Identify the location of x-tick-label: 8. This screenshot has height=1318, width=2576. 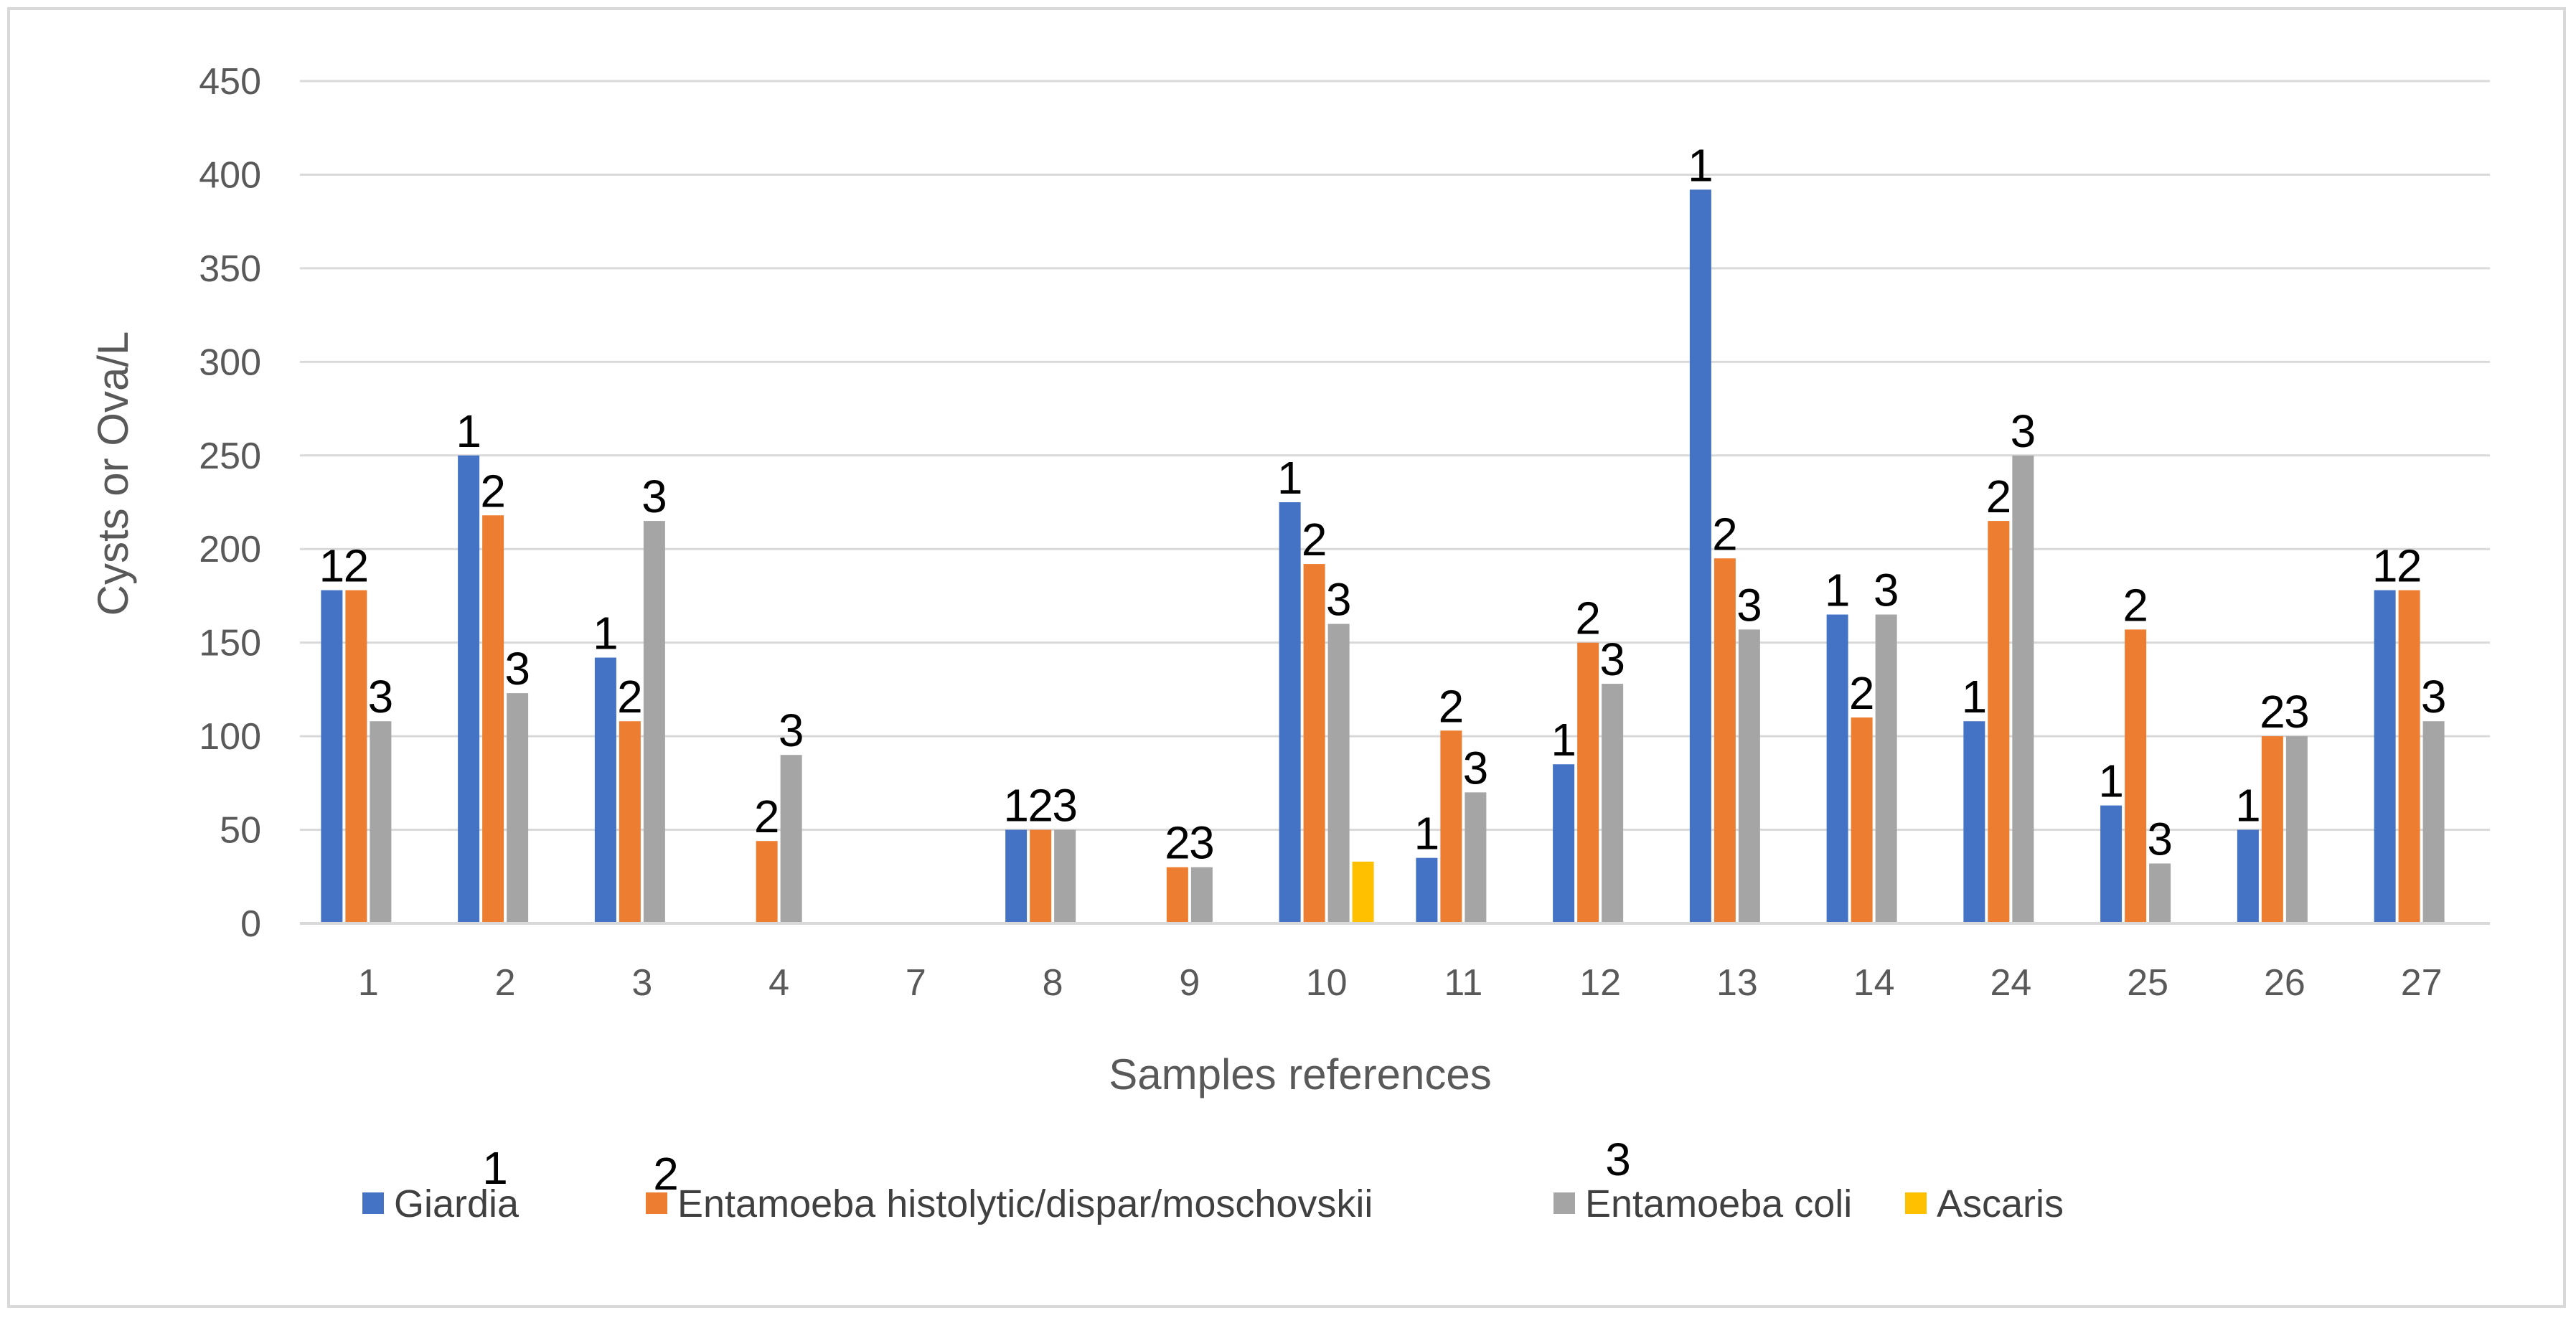
(1053, 983).